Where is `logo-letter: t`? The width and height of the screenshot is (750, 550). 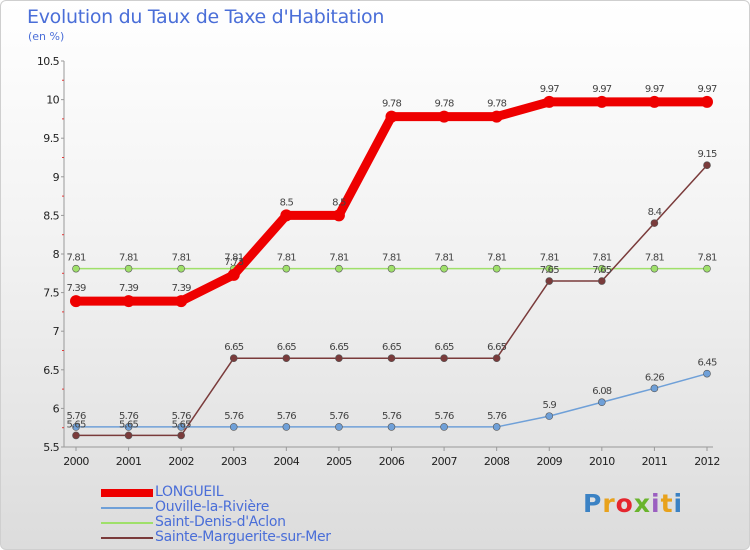 logo-letter: t is located at coordinates (667, 503).